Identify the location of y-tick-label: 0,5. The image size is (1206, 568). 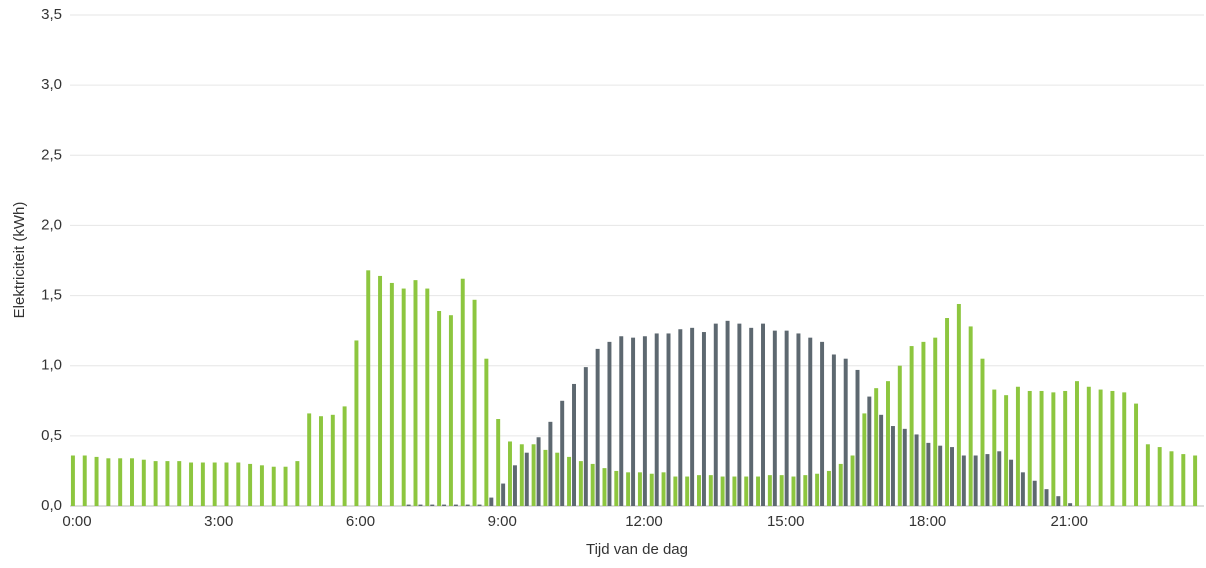
(51, 435).